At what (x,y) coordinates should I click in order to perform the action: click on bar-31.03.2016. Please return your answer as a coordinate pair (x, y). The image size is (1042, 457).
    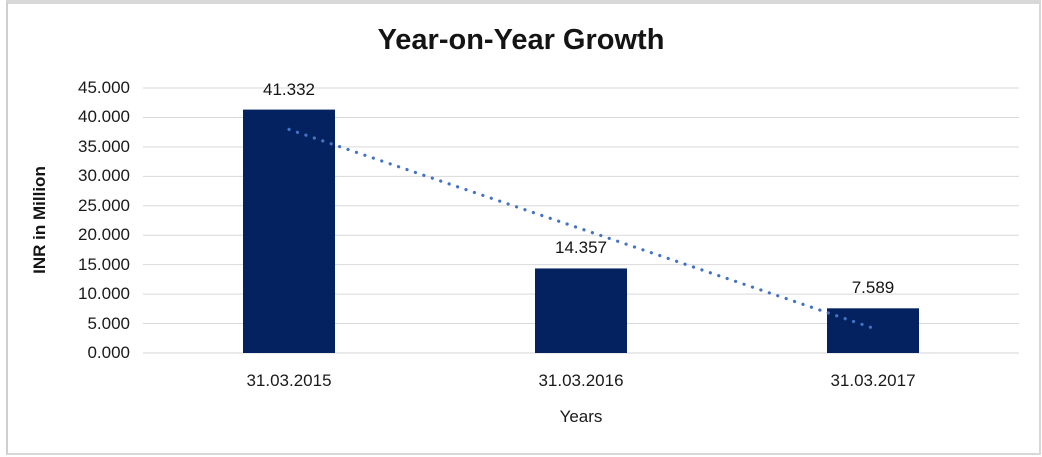
    Looking at the image, I should click on (581, 310).